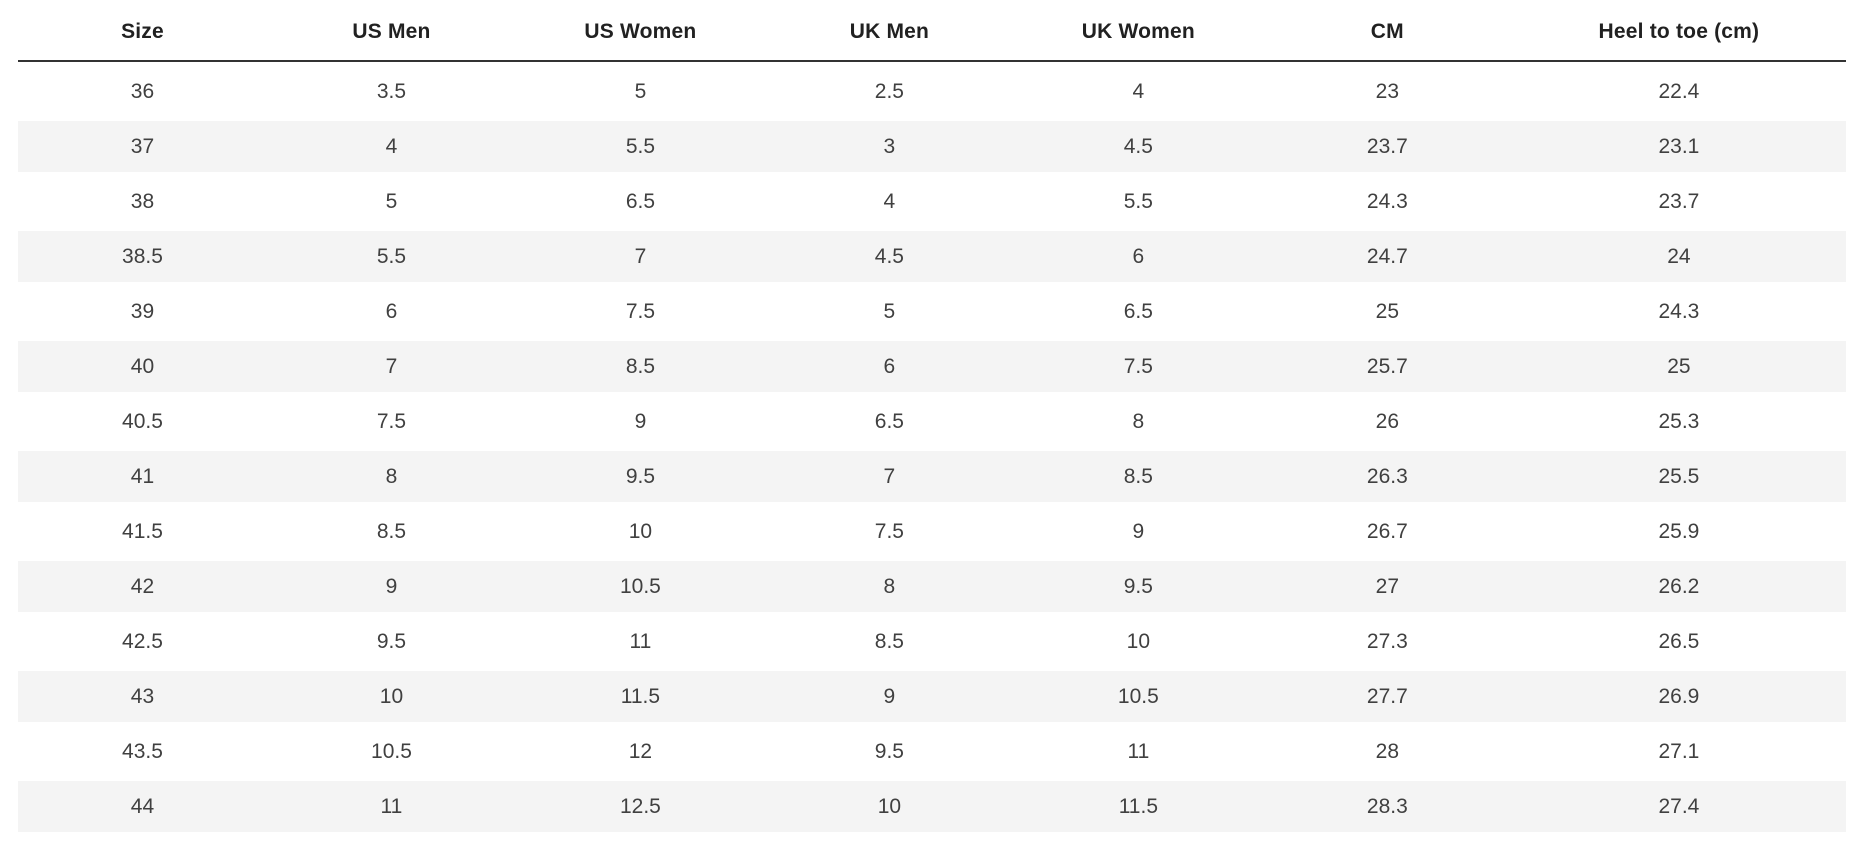  What do you see at coordinates (932, 641) in the screenshot?
I see `table-row: 42.5 9.5 11 8.5 10 27.3 26.5` at bounding box center [932, 641].